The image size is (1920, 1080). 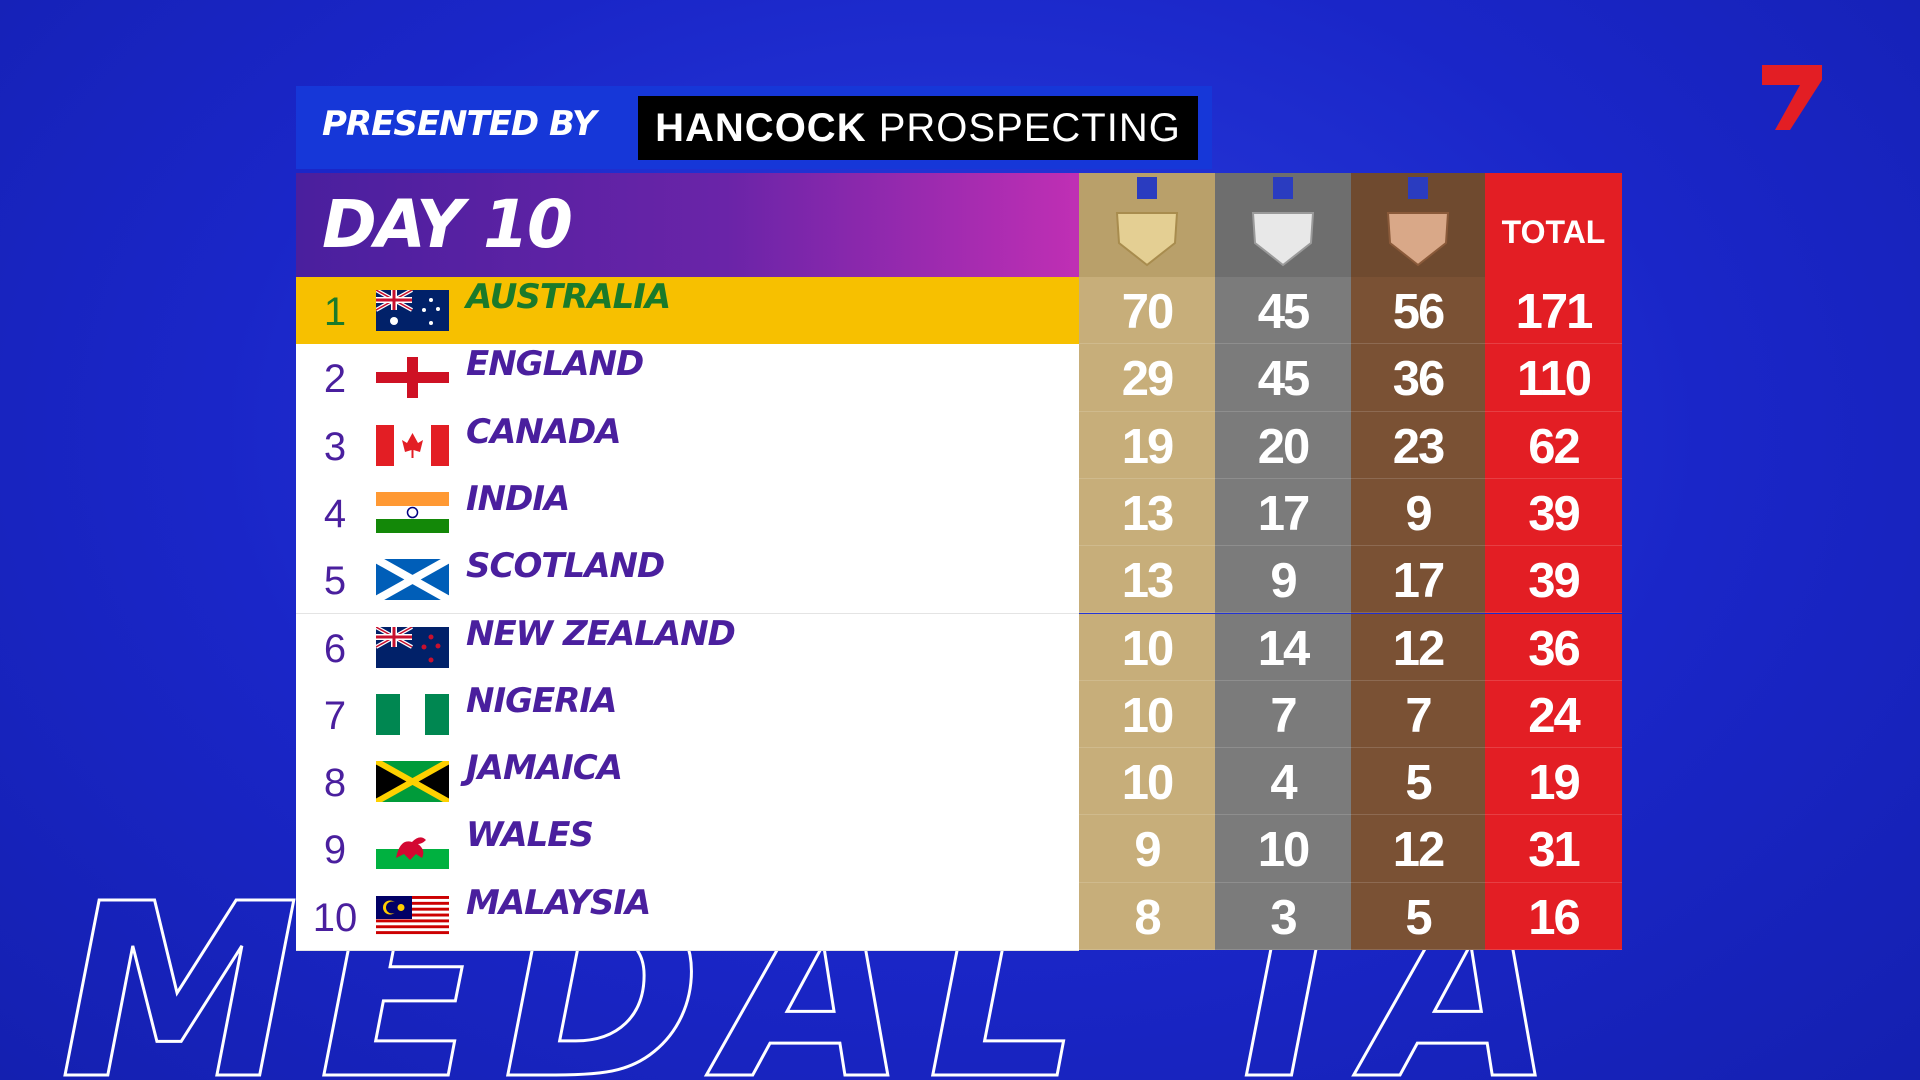 I want to click on silver-count: 4, so click(x=1283, y=782).